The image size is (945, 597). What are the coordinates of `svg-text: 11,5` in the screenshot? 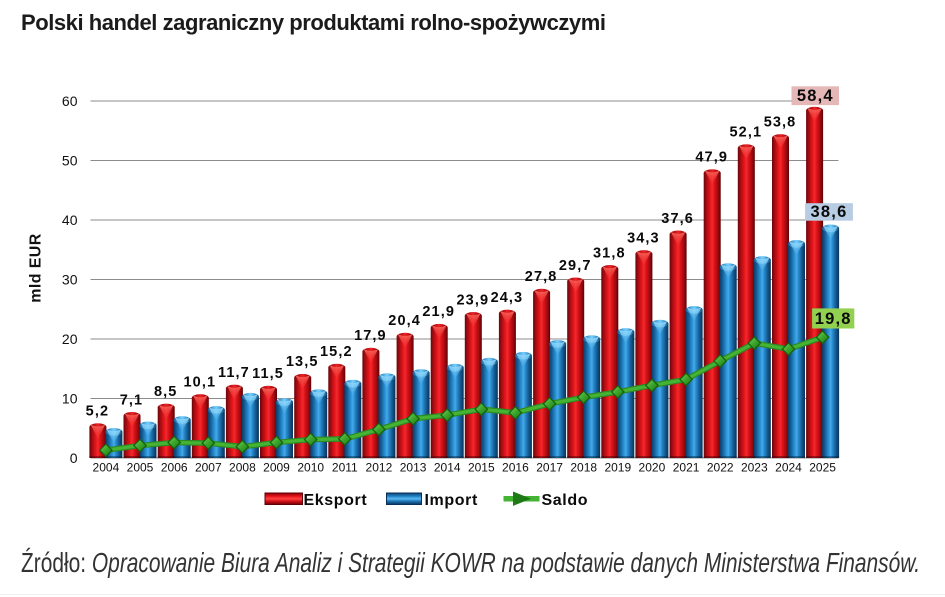 It's located at (268, 374).